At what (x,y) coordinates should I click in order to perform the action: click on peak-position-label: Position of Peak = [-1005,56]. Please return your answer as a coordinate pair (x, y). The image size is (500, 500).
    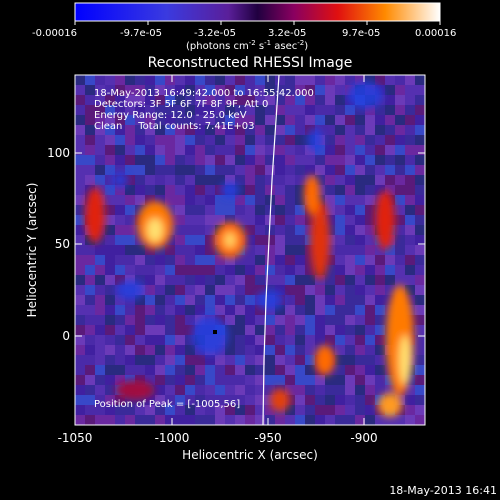
    Looking at the image, I should click on (167, 404).